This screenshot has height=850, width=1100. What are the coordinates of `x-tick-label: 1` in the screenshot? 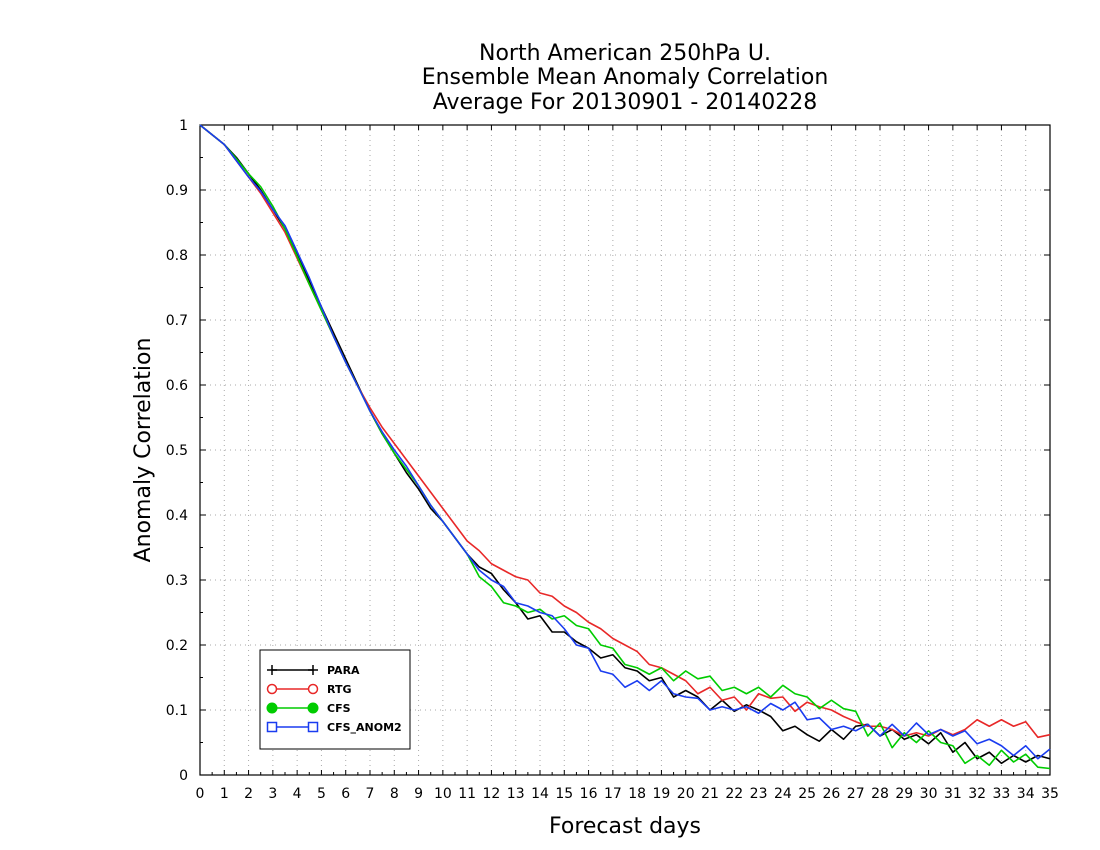 It's located at (224, 794).